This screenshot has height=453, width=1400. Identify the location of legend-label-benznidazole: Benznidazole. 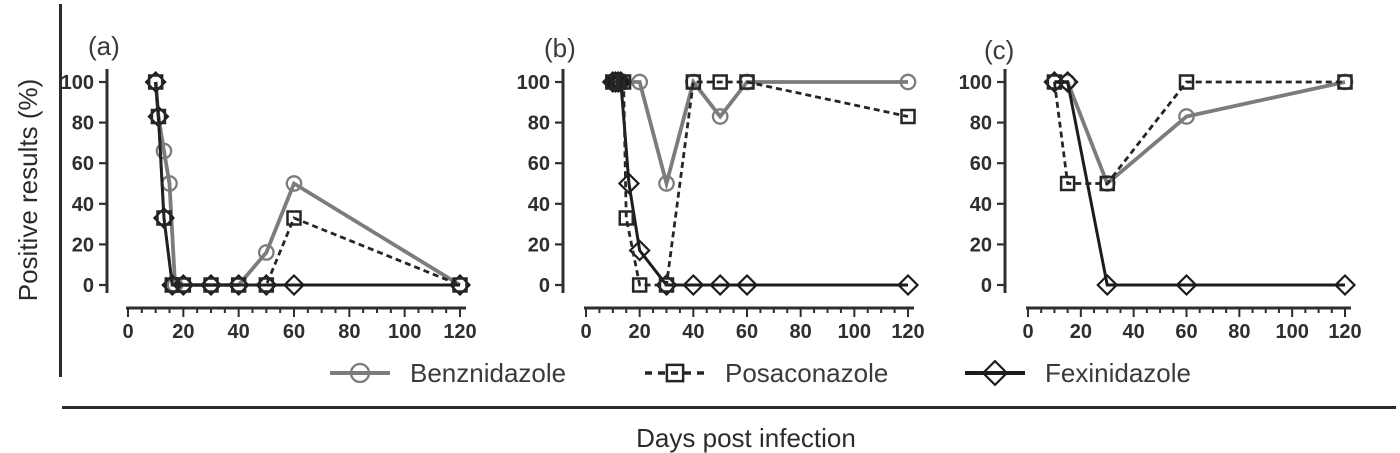
(488, 372).